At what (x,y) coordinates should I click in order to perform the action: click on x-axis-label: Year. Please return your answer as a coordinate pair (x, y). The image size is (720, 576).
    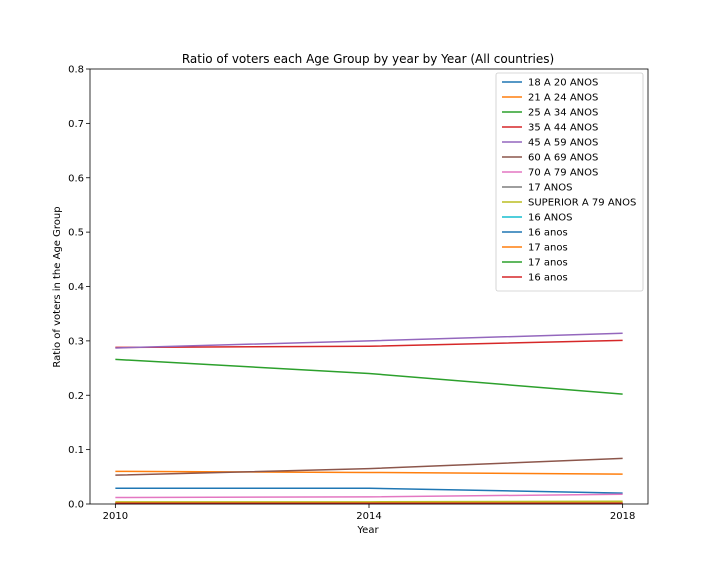
    Looking at the image, I should click on (367, 530).